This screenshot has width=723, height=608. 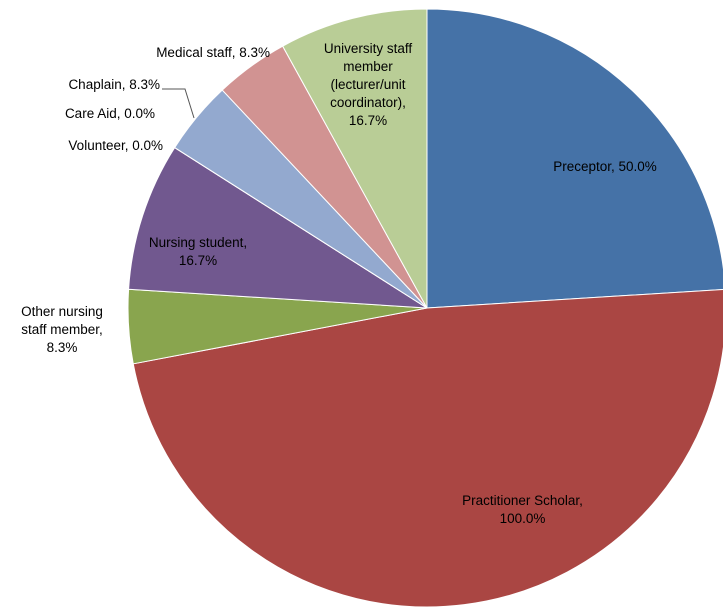 What do you see at coordinates (605, 166) in the screenshot?
I see `data-label: Preceptor, 50.0%` at bounding box center [605, 166].